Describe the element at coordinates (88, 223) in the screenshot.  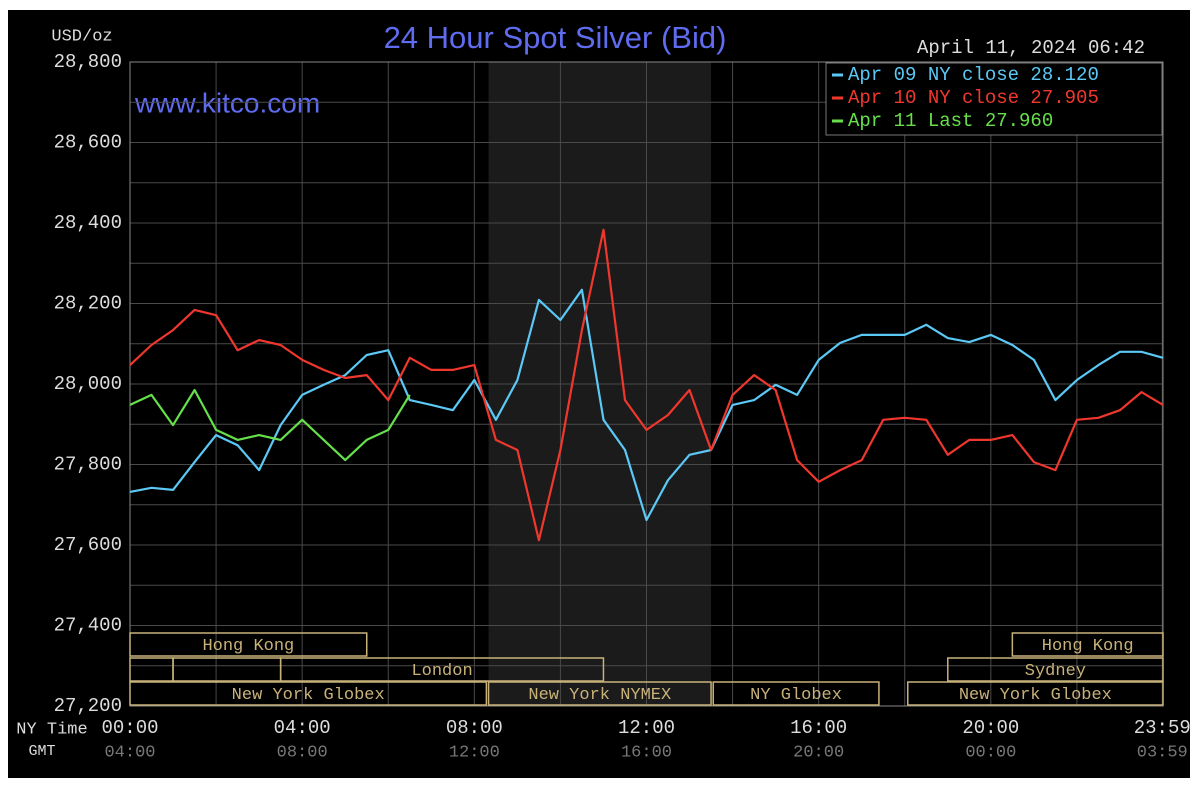
I see `y-tick-label: 28,400` at that location.